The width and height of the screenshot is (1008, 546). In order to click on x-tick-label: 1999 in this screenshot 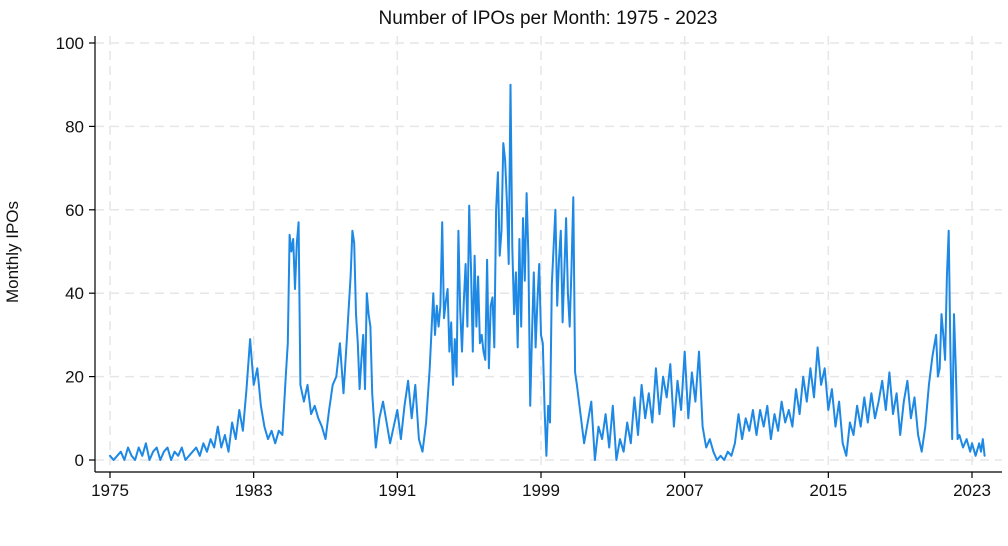, I will do `click(541, 490)`.